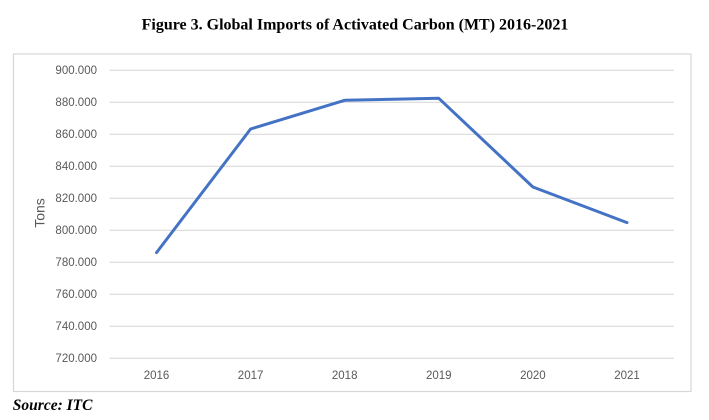 The width and height of the screenshot is (709, 420). What do you see at coordinates (627, 376) in the screenshot?
I see `svg-text: 2021` at bounding box center [627, 376].